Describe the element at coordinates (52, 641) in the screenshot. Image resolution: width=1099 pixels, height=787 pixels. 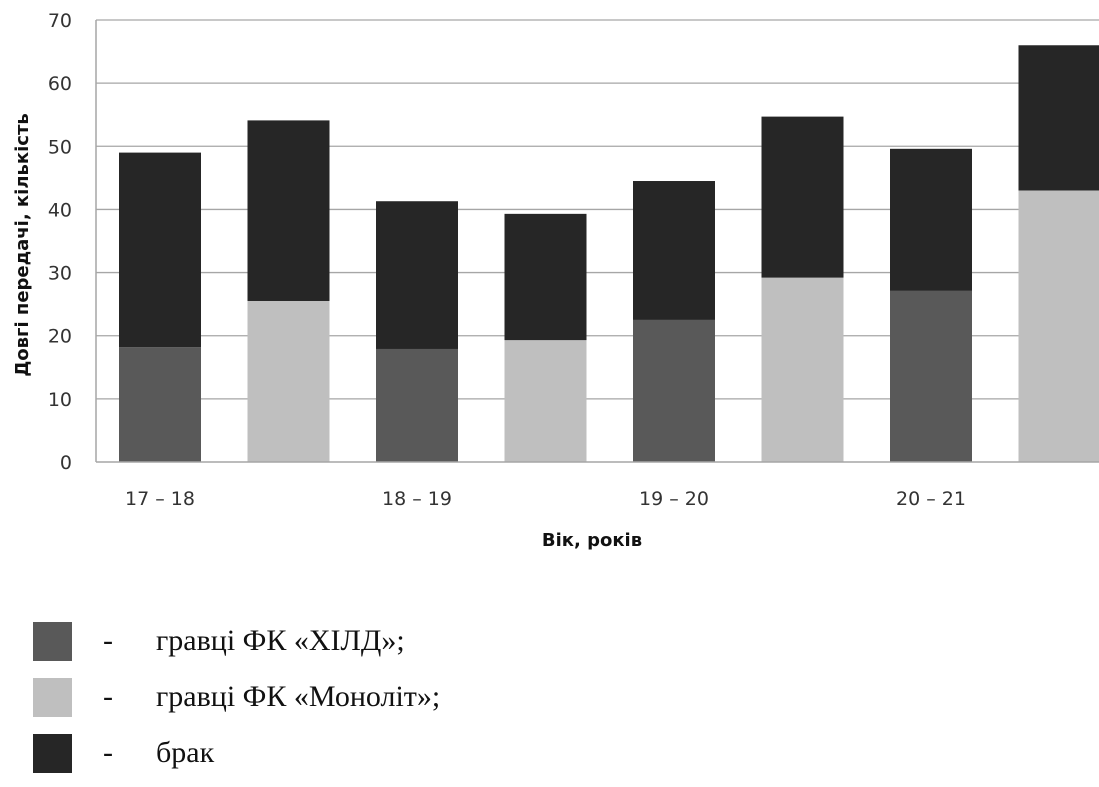
I see `legend-swatch-hild` at that location.